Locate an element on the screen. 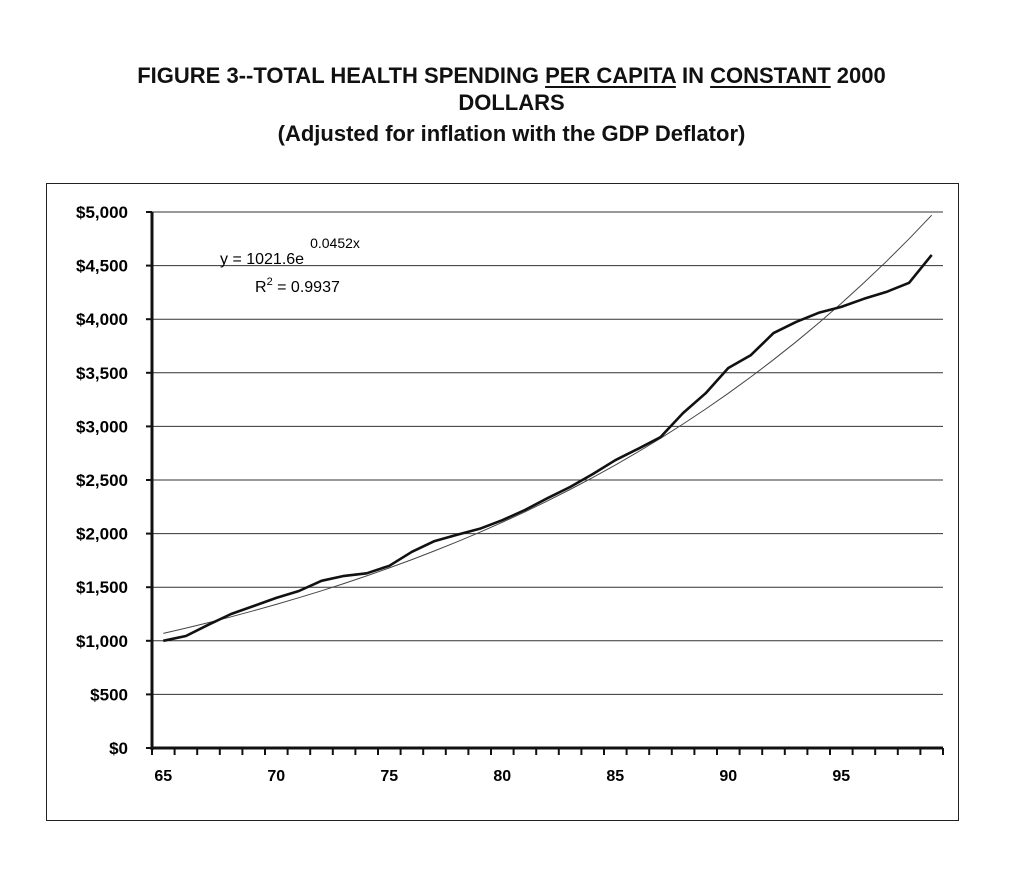 This screenshot has height=894, width=1023. y-tick-label: $500 is located at coordinates (109, 694).